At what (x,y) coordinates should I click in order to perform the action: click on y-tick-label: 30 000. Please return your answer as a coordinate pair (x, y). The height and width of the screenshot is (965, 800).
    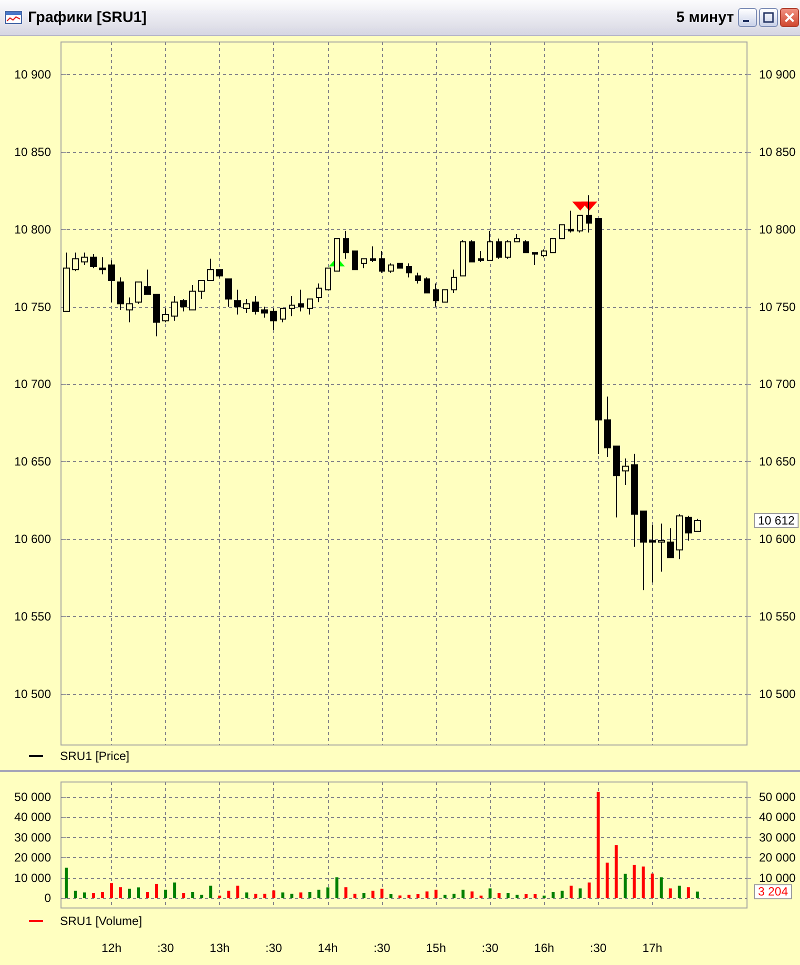
    Looking at the image, I should click on (33, 837).